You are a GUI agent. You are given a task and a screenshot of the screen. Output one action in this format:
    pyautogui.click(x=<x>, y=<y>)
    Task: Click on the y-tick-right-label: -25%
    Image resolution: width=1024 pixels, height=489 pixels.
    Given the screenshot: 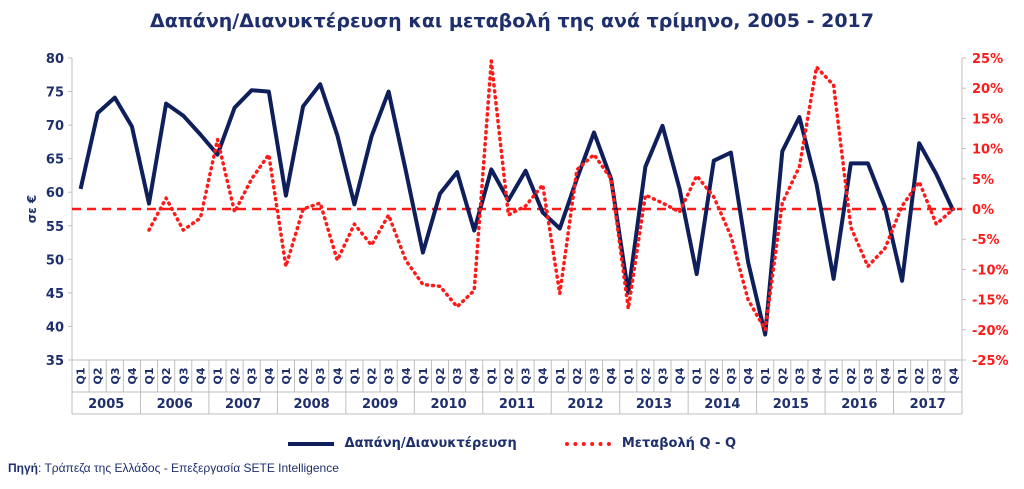 What is the action you would take?
    pyautogui.click(x=990, y=361)
    